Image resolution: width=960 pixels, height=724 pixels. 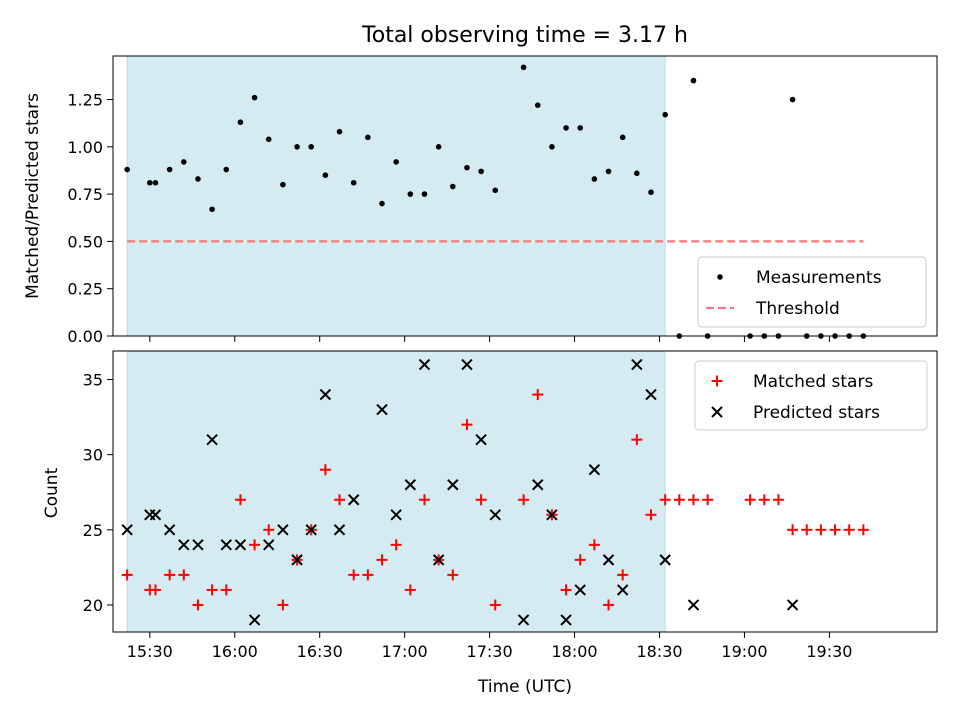 What do you see at coordinates (85, 241) in the screenshot?
I see `ratio-y-tick-label: 0.50` at bounding box center [85, 241].